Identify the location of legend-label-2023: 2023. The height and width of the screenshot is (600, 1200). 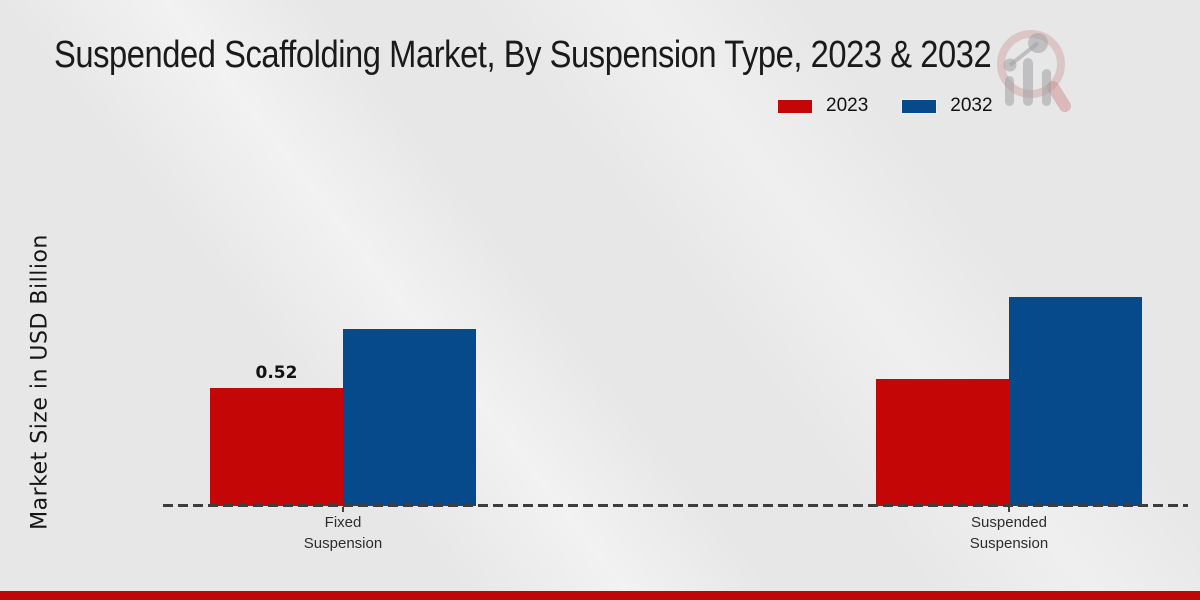
(847, 105).